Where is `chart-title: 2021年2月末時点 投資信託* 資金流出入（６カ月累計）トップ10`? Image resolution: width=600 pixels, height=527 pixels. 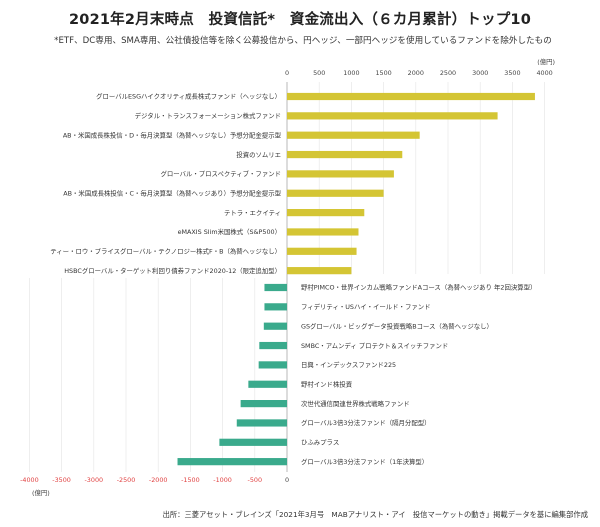
chart-title: 2021年2月末時点 投資信託* 資金流出入（６カ月累計）トップ10 is located at coordinates (299, 20).